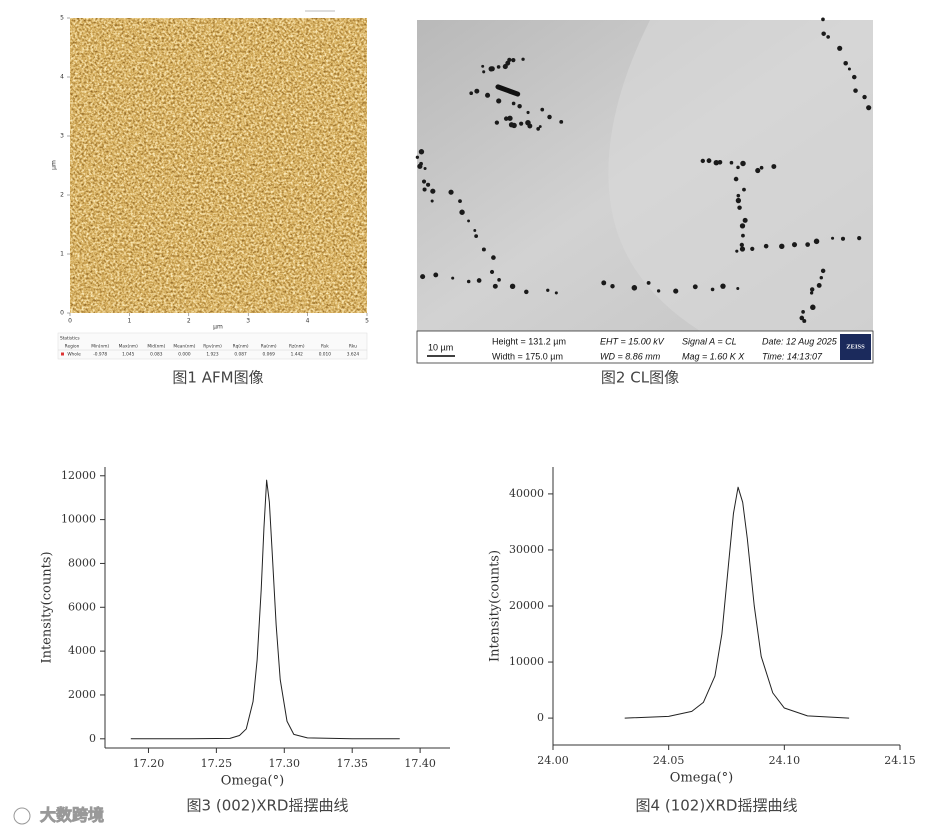 This screenshot has height=833, width=925. What do you see at coordinates (241, 347) in the screenshot?
I see `table-header-cell: Rq(nm)` at bounding box center [241, 347].